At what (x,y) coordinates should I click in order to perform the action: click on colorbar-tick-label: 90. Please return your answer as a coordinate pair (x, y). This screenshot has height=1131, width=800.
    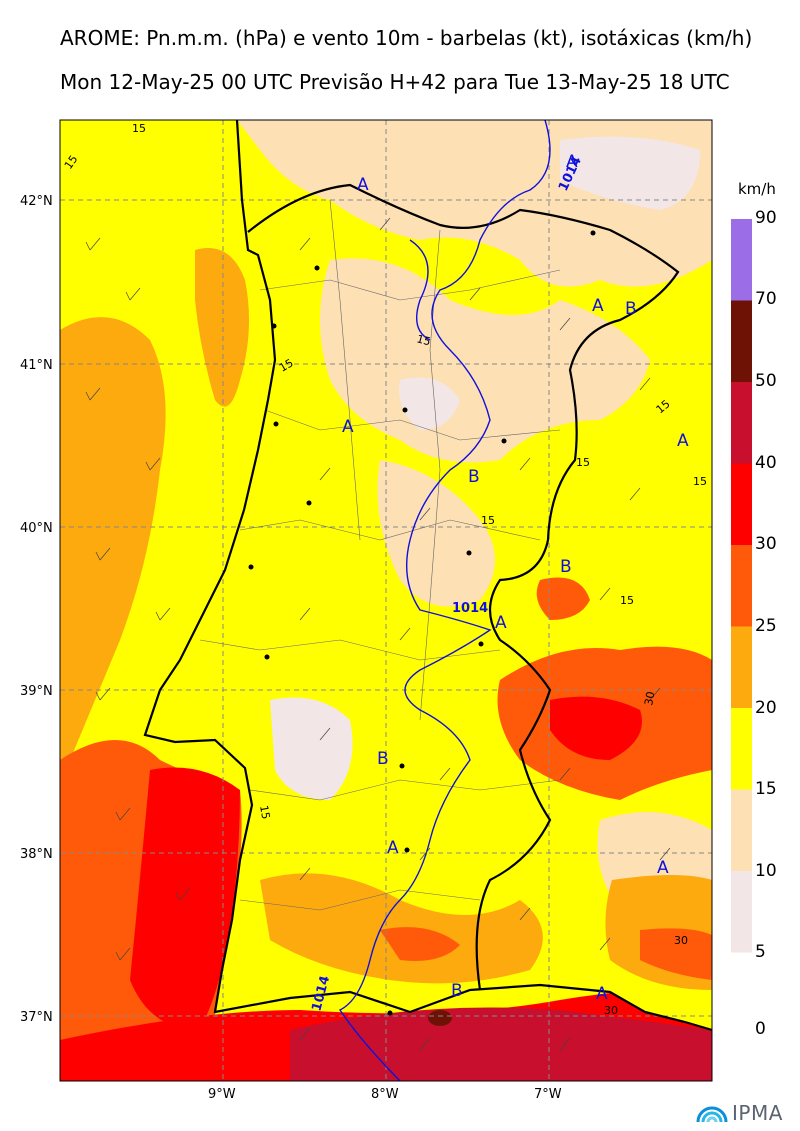
    Looking at the image, I should click on (766, 218).